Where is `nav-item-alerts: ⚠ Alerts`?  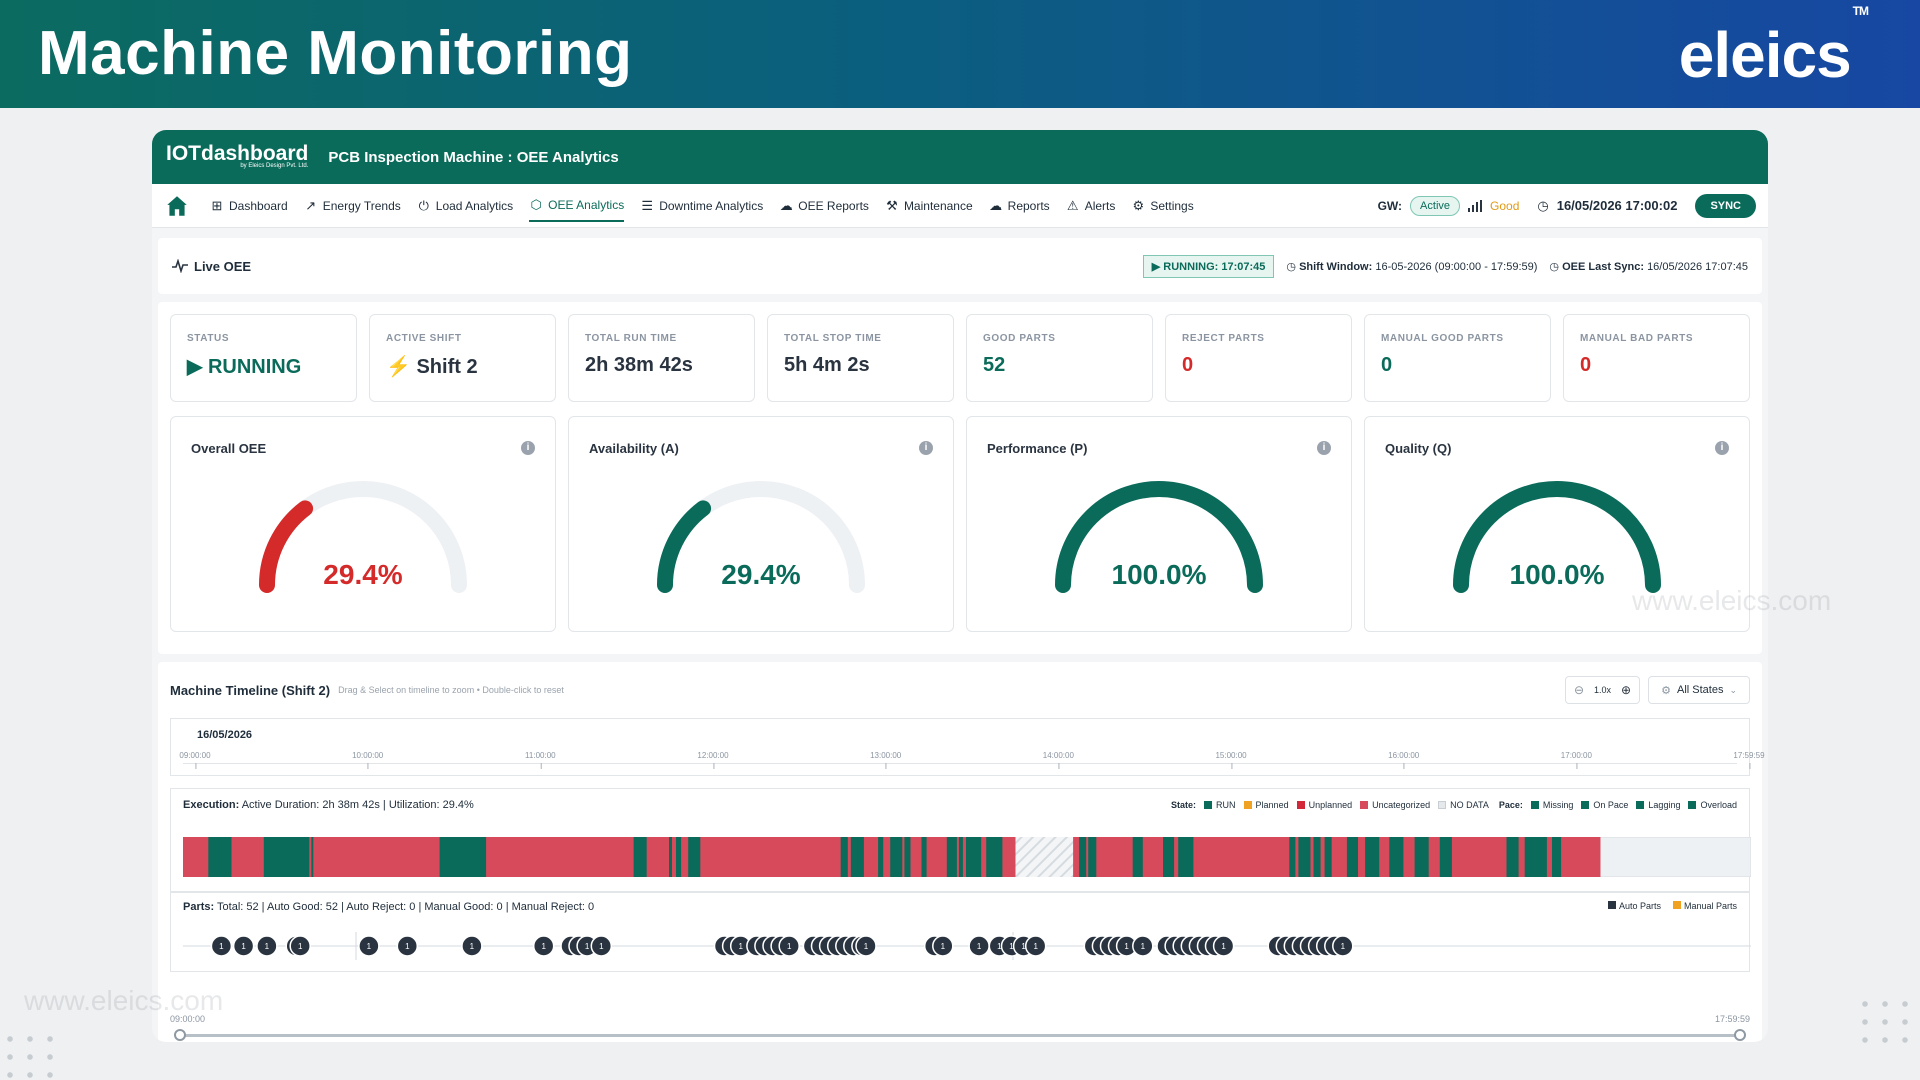
nav-item-alerts: ⚠ Alerts is located at coordinates (1091, 206).